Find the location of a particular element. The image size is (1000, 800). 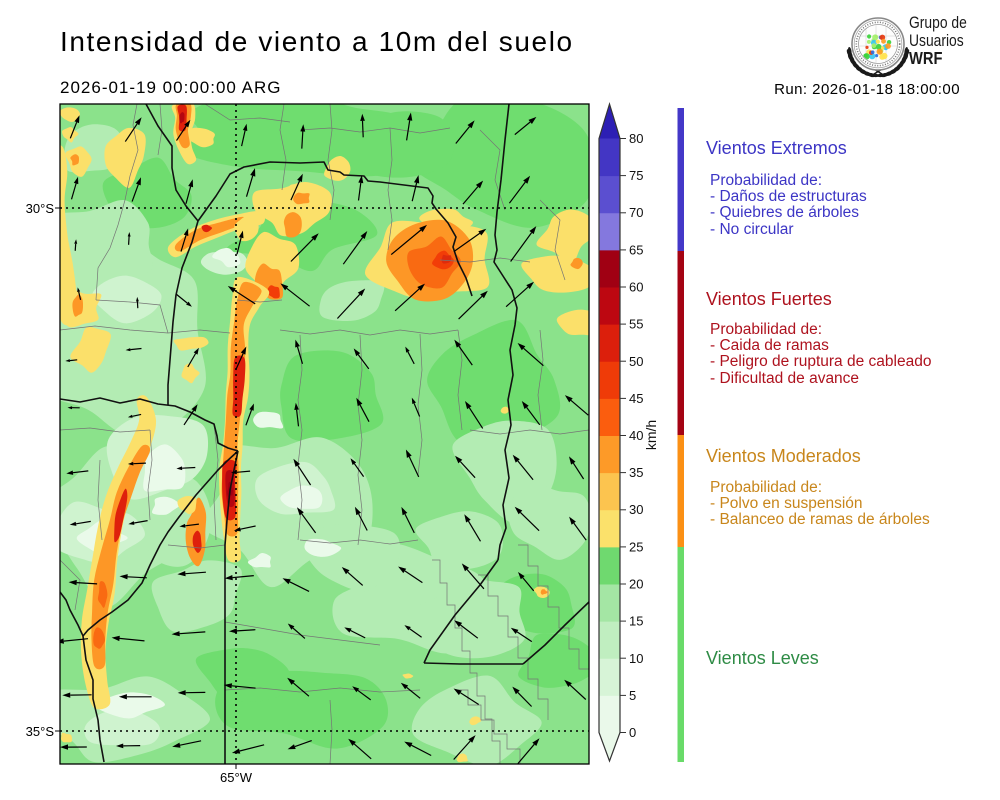

svg-text: 80 is located at coordinates (636, 138).